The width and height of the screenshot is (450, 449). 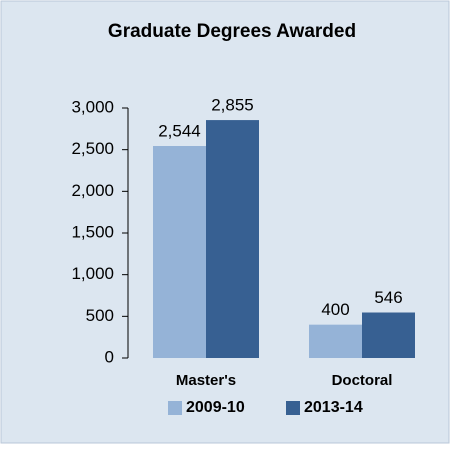 I want to click on data-label: 2,544, so click(x=179, y=130).